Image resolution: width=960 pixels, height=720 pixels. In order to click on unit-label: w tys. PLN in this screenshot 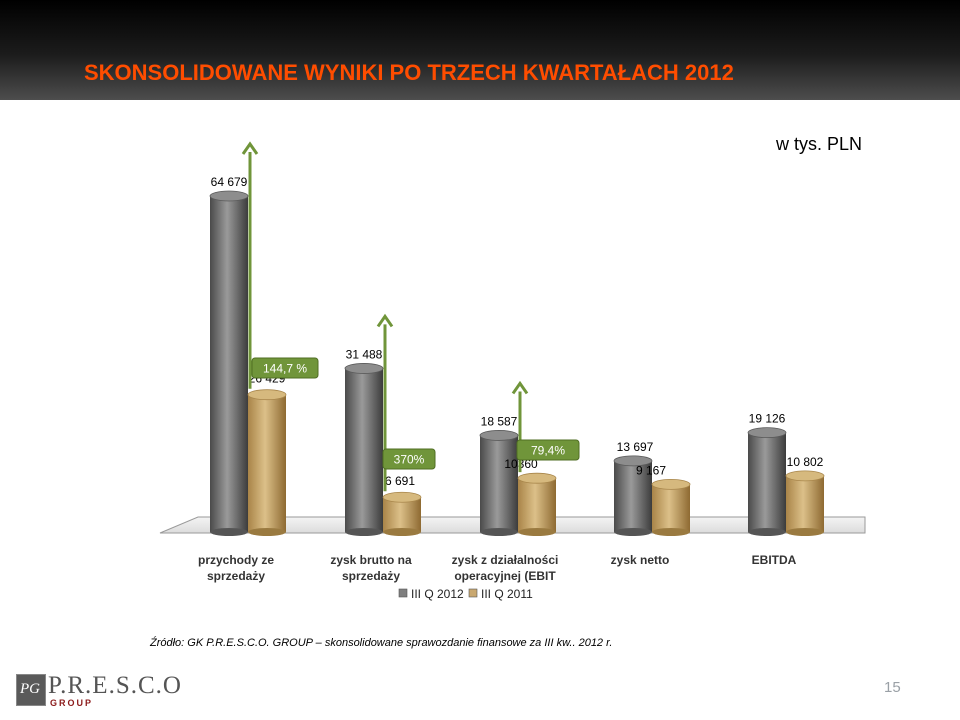, I will do `click(819, 144)`.